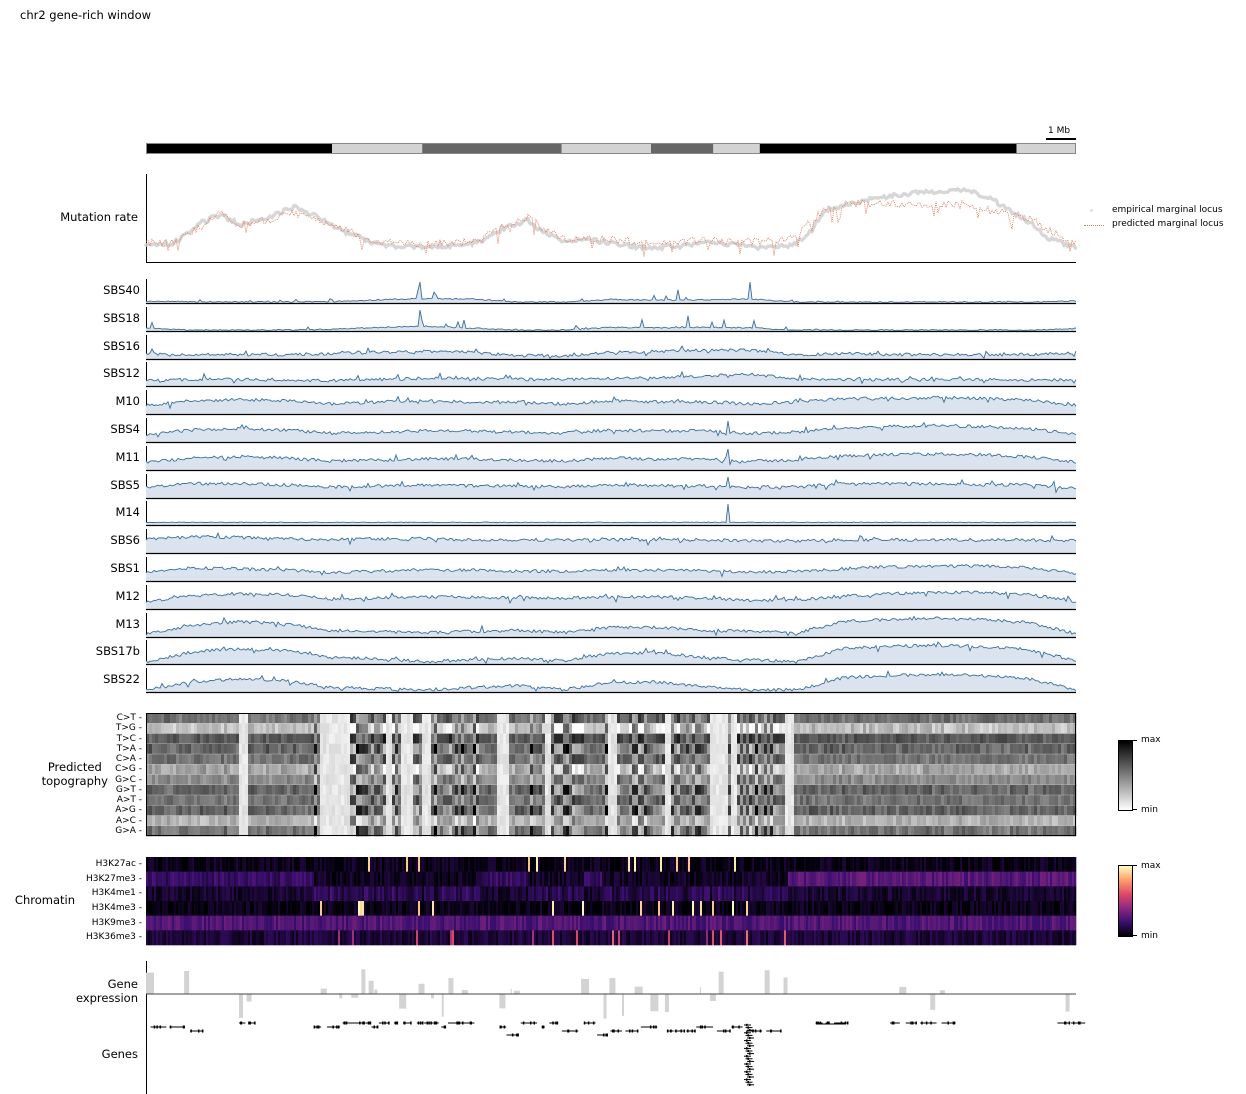  What do you see at coordinates (1094, 225) in the screenshot?
I see `legend-line-icon` at bounding box center [1094, 225].